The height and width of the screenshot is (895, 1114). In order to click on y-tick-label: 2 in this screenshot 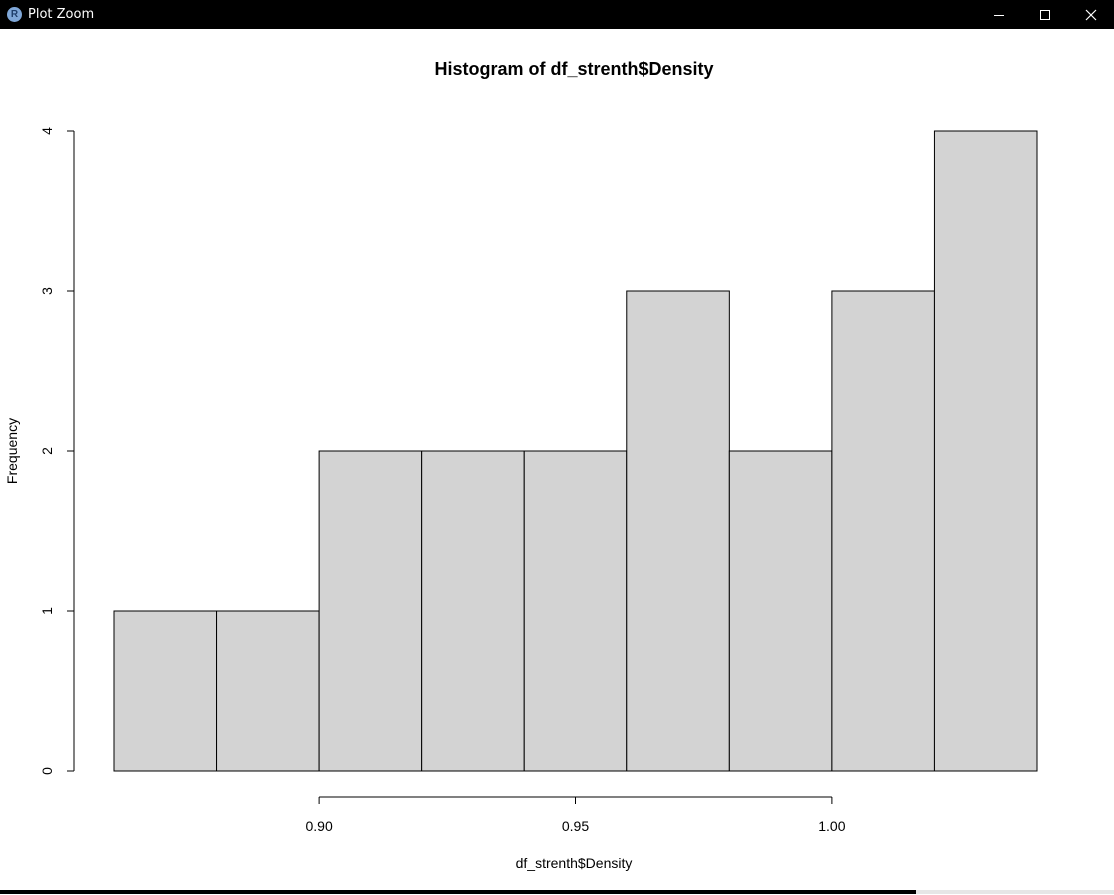, I will do `click(47, 451)`.